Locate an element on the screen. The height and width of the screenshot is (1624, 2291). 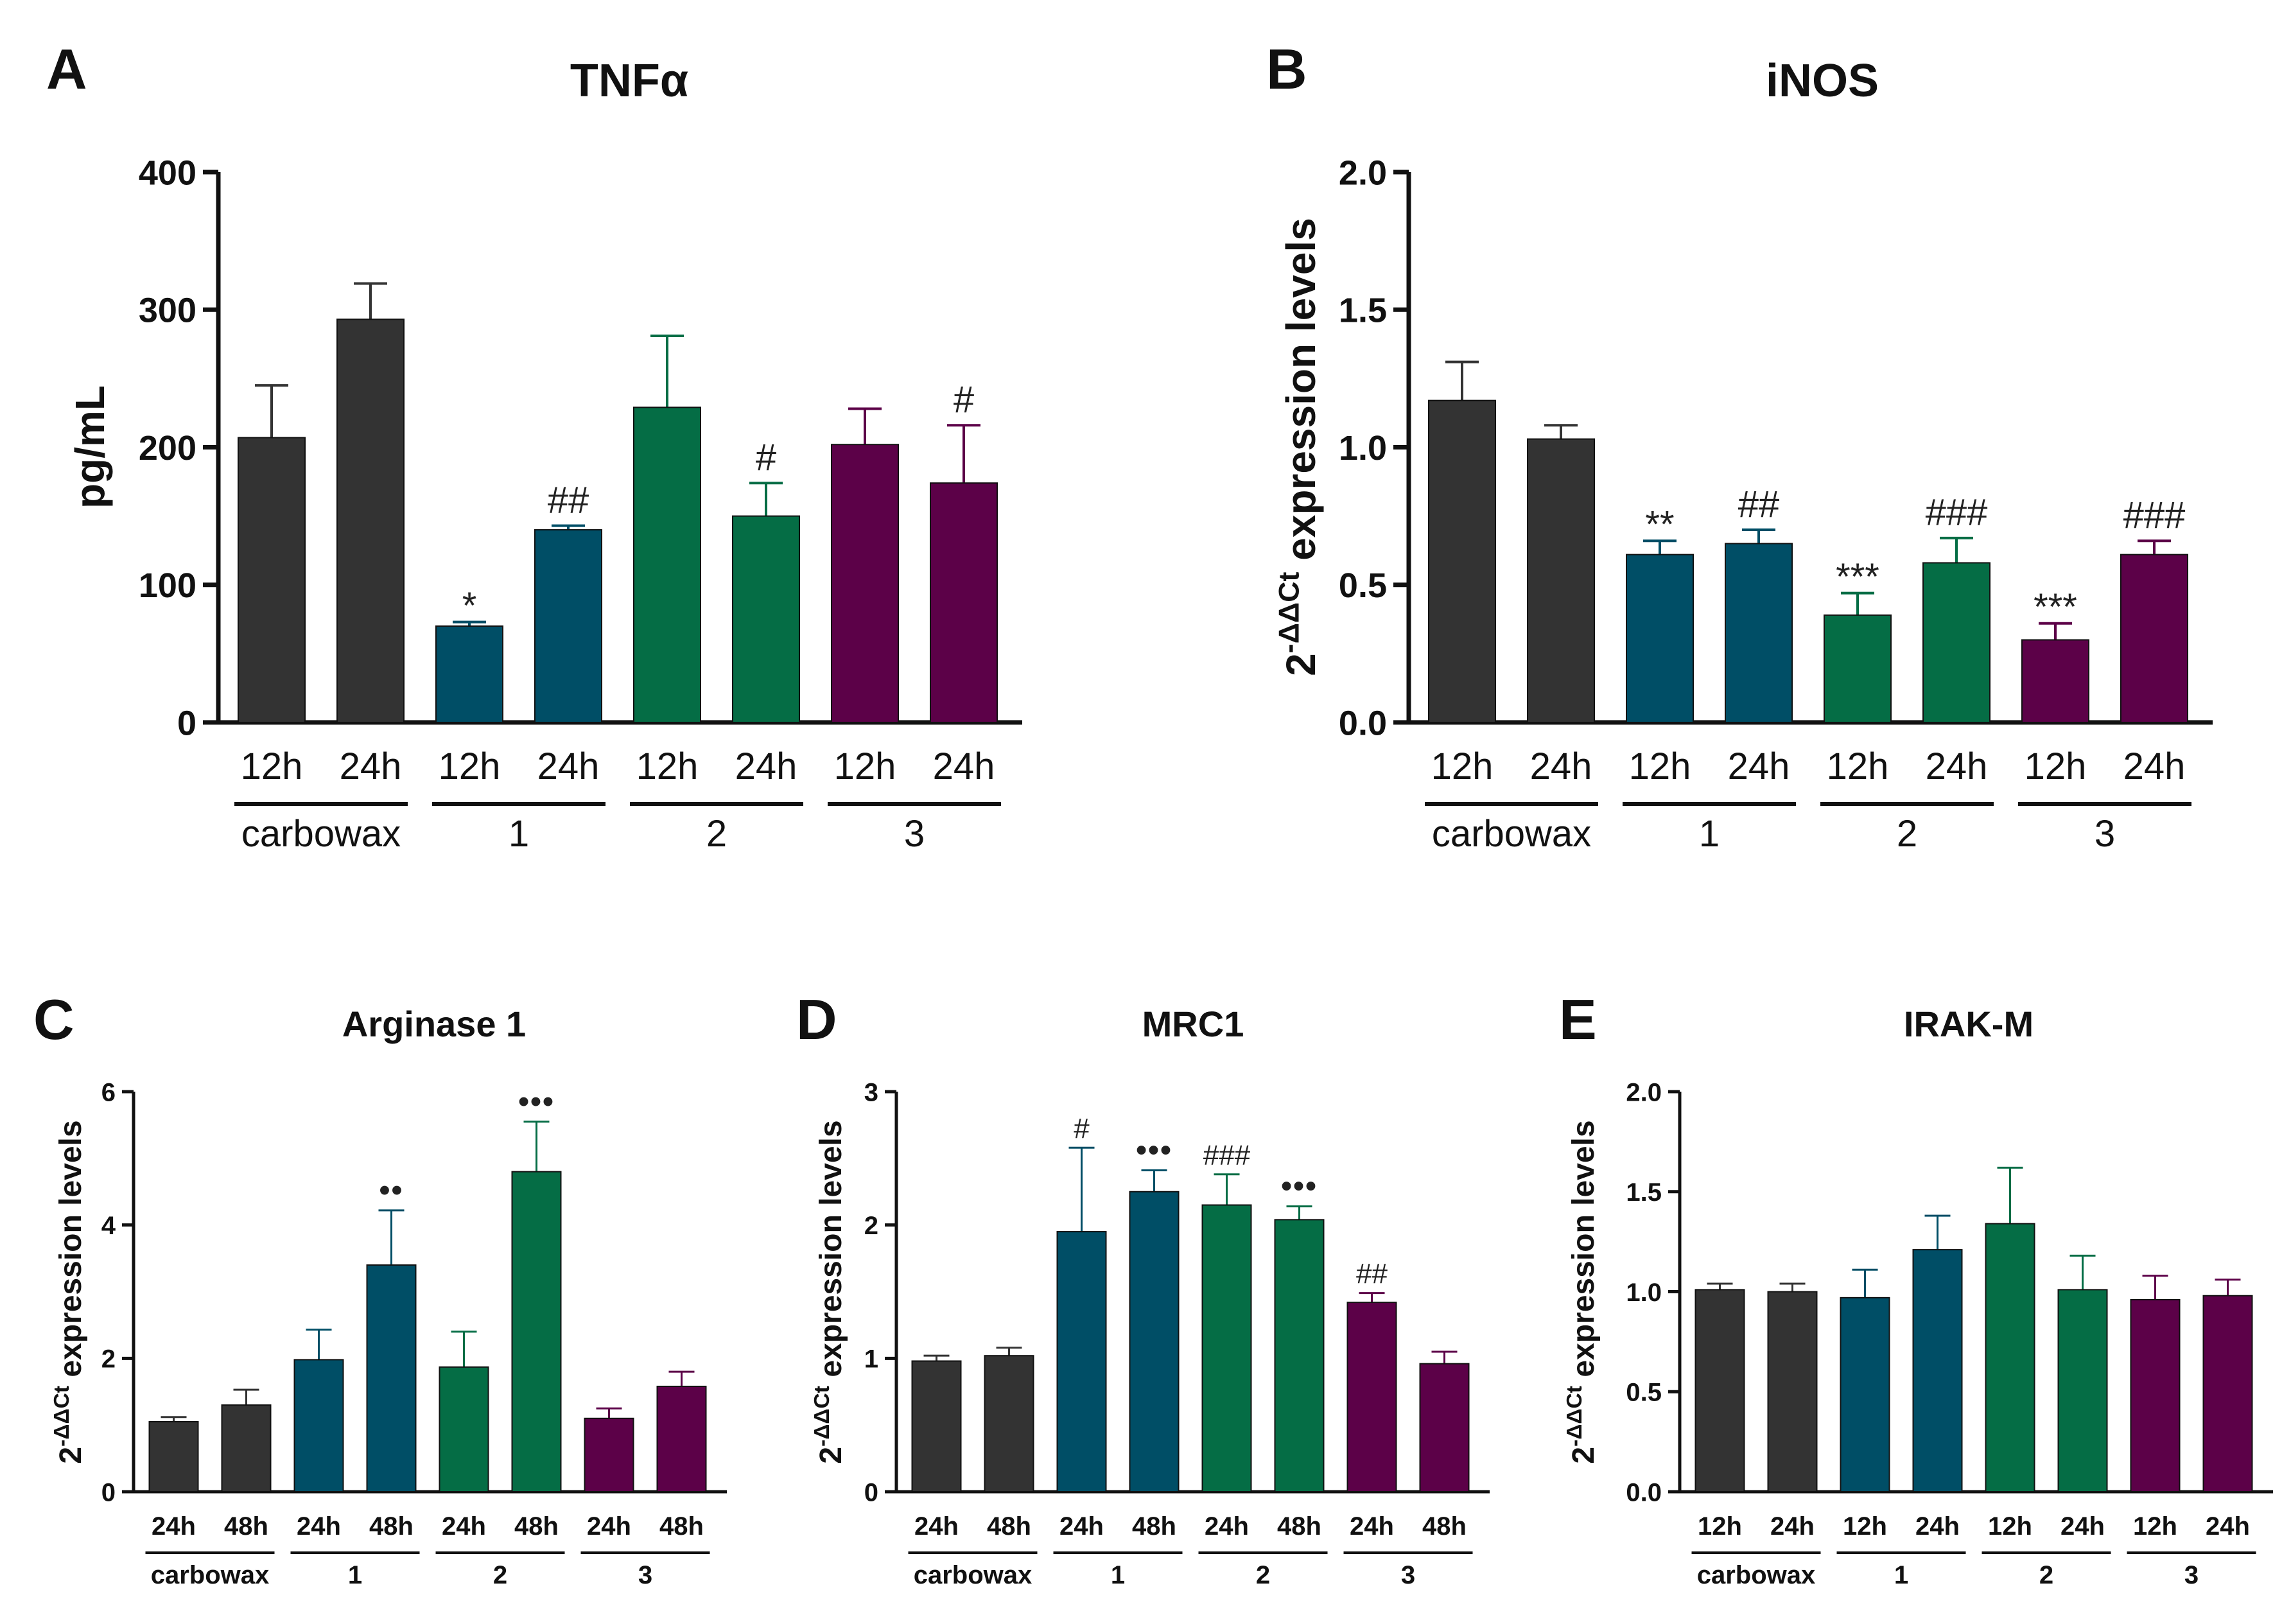
y-tick-label: 2.0 is located at coordinates (1363, 172).